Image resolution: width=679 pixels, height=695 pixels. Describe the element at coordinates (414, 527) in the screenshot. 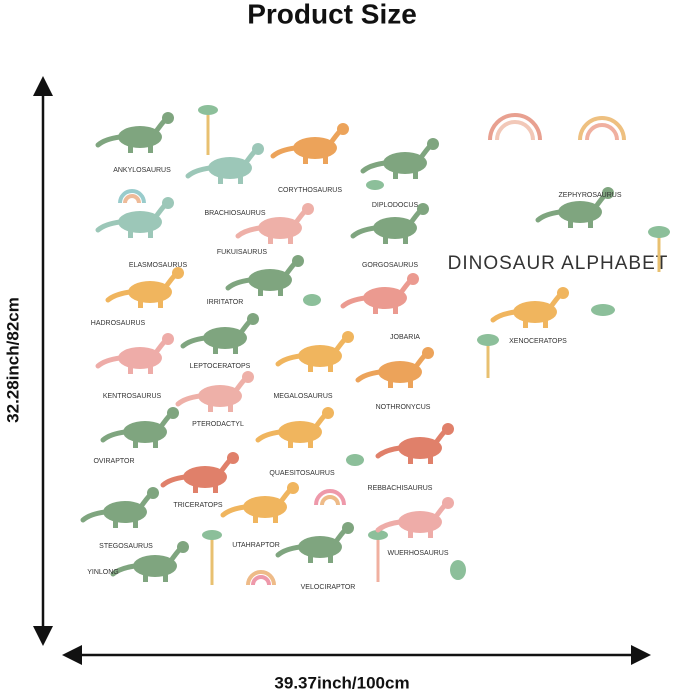

I see `dinosaur: WUERHOSAURUS` at that location.